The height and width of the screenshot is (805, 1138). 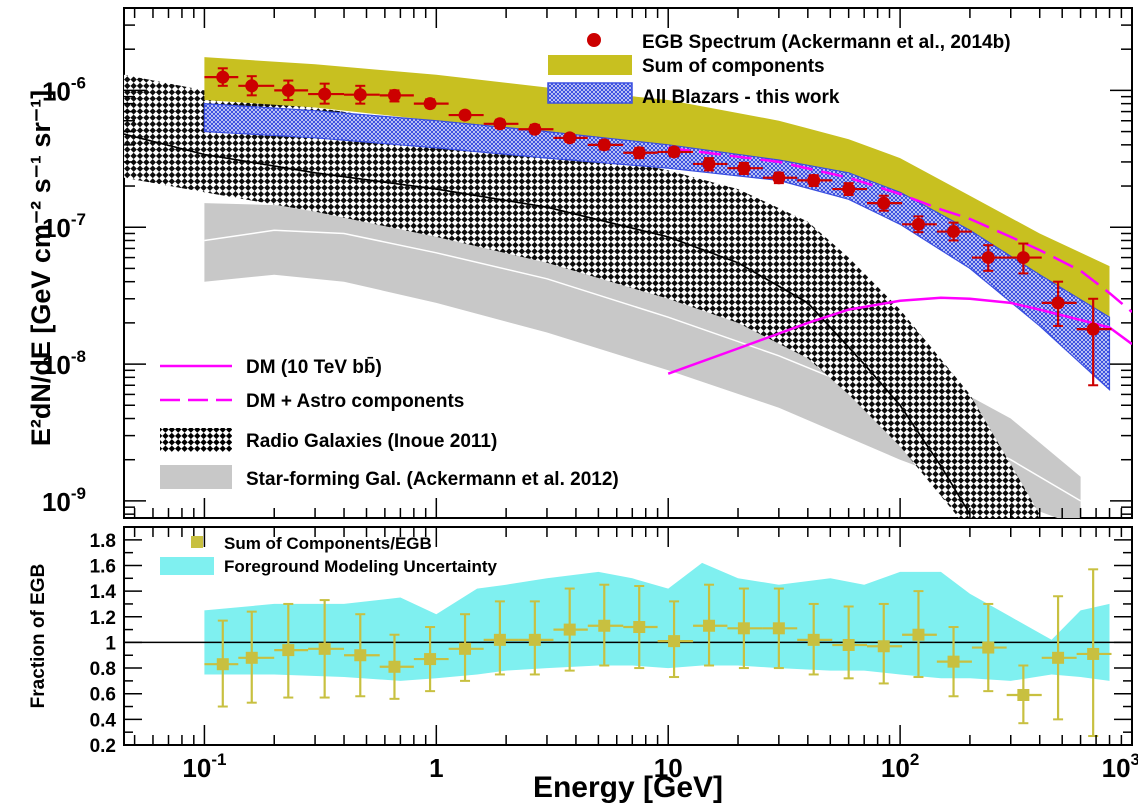 What do you see at coordinates (103, 695) in the screenshot?
I see `ratio-y-tick-label: 0.6` at bounding box center [103, 695].